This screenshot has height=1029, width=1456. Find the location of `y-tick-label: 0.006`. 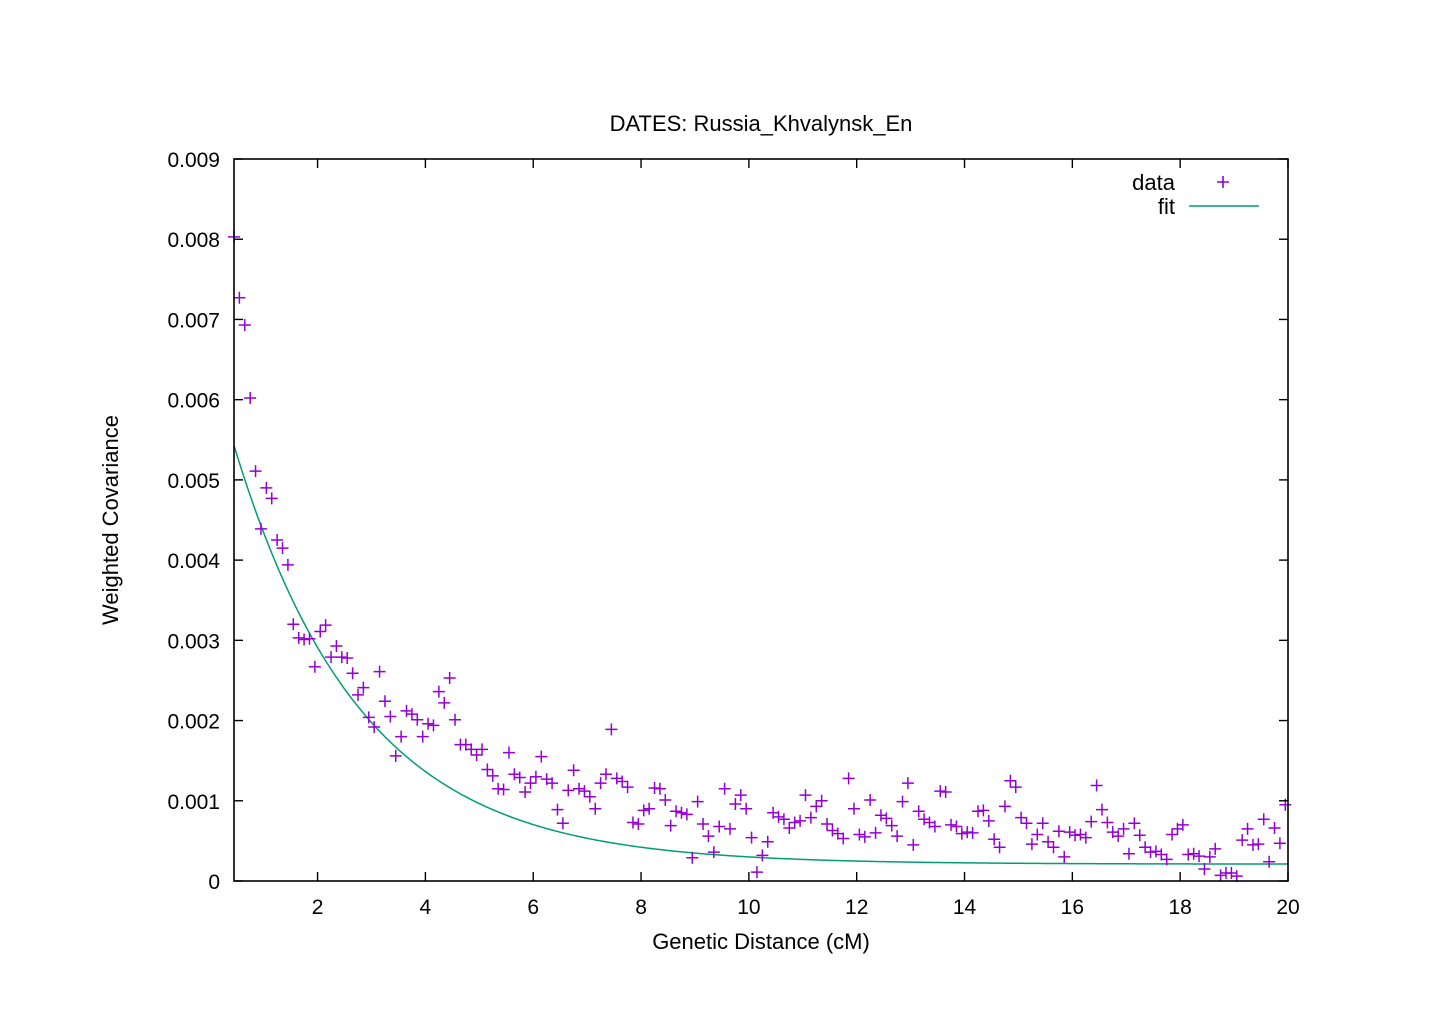

y-tick-label: 0.006 is located at coordinates (193, 401).